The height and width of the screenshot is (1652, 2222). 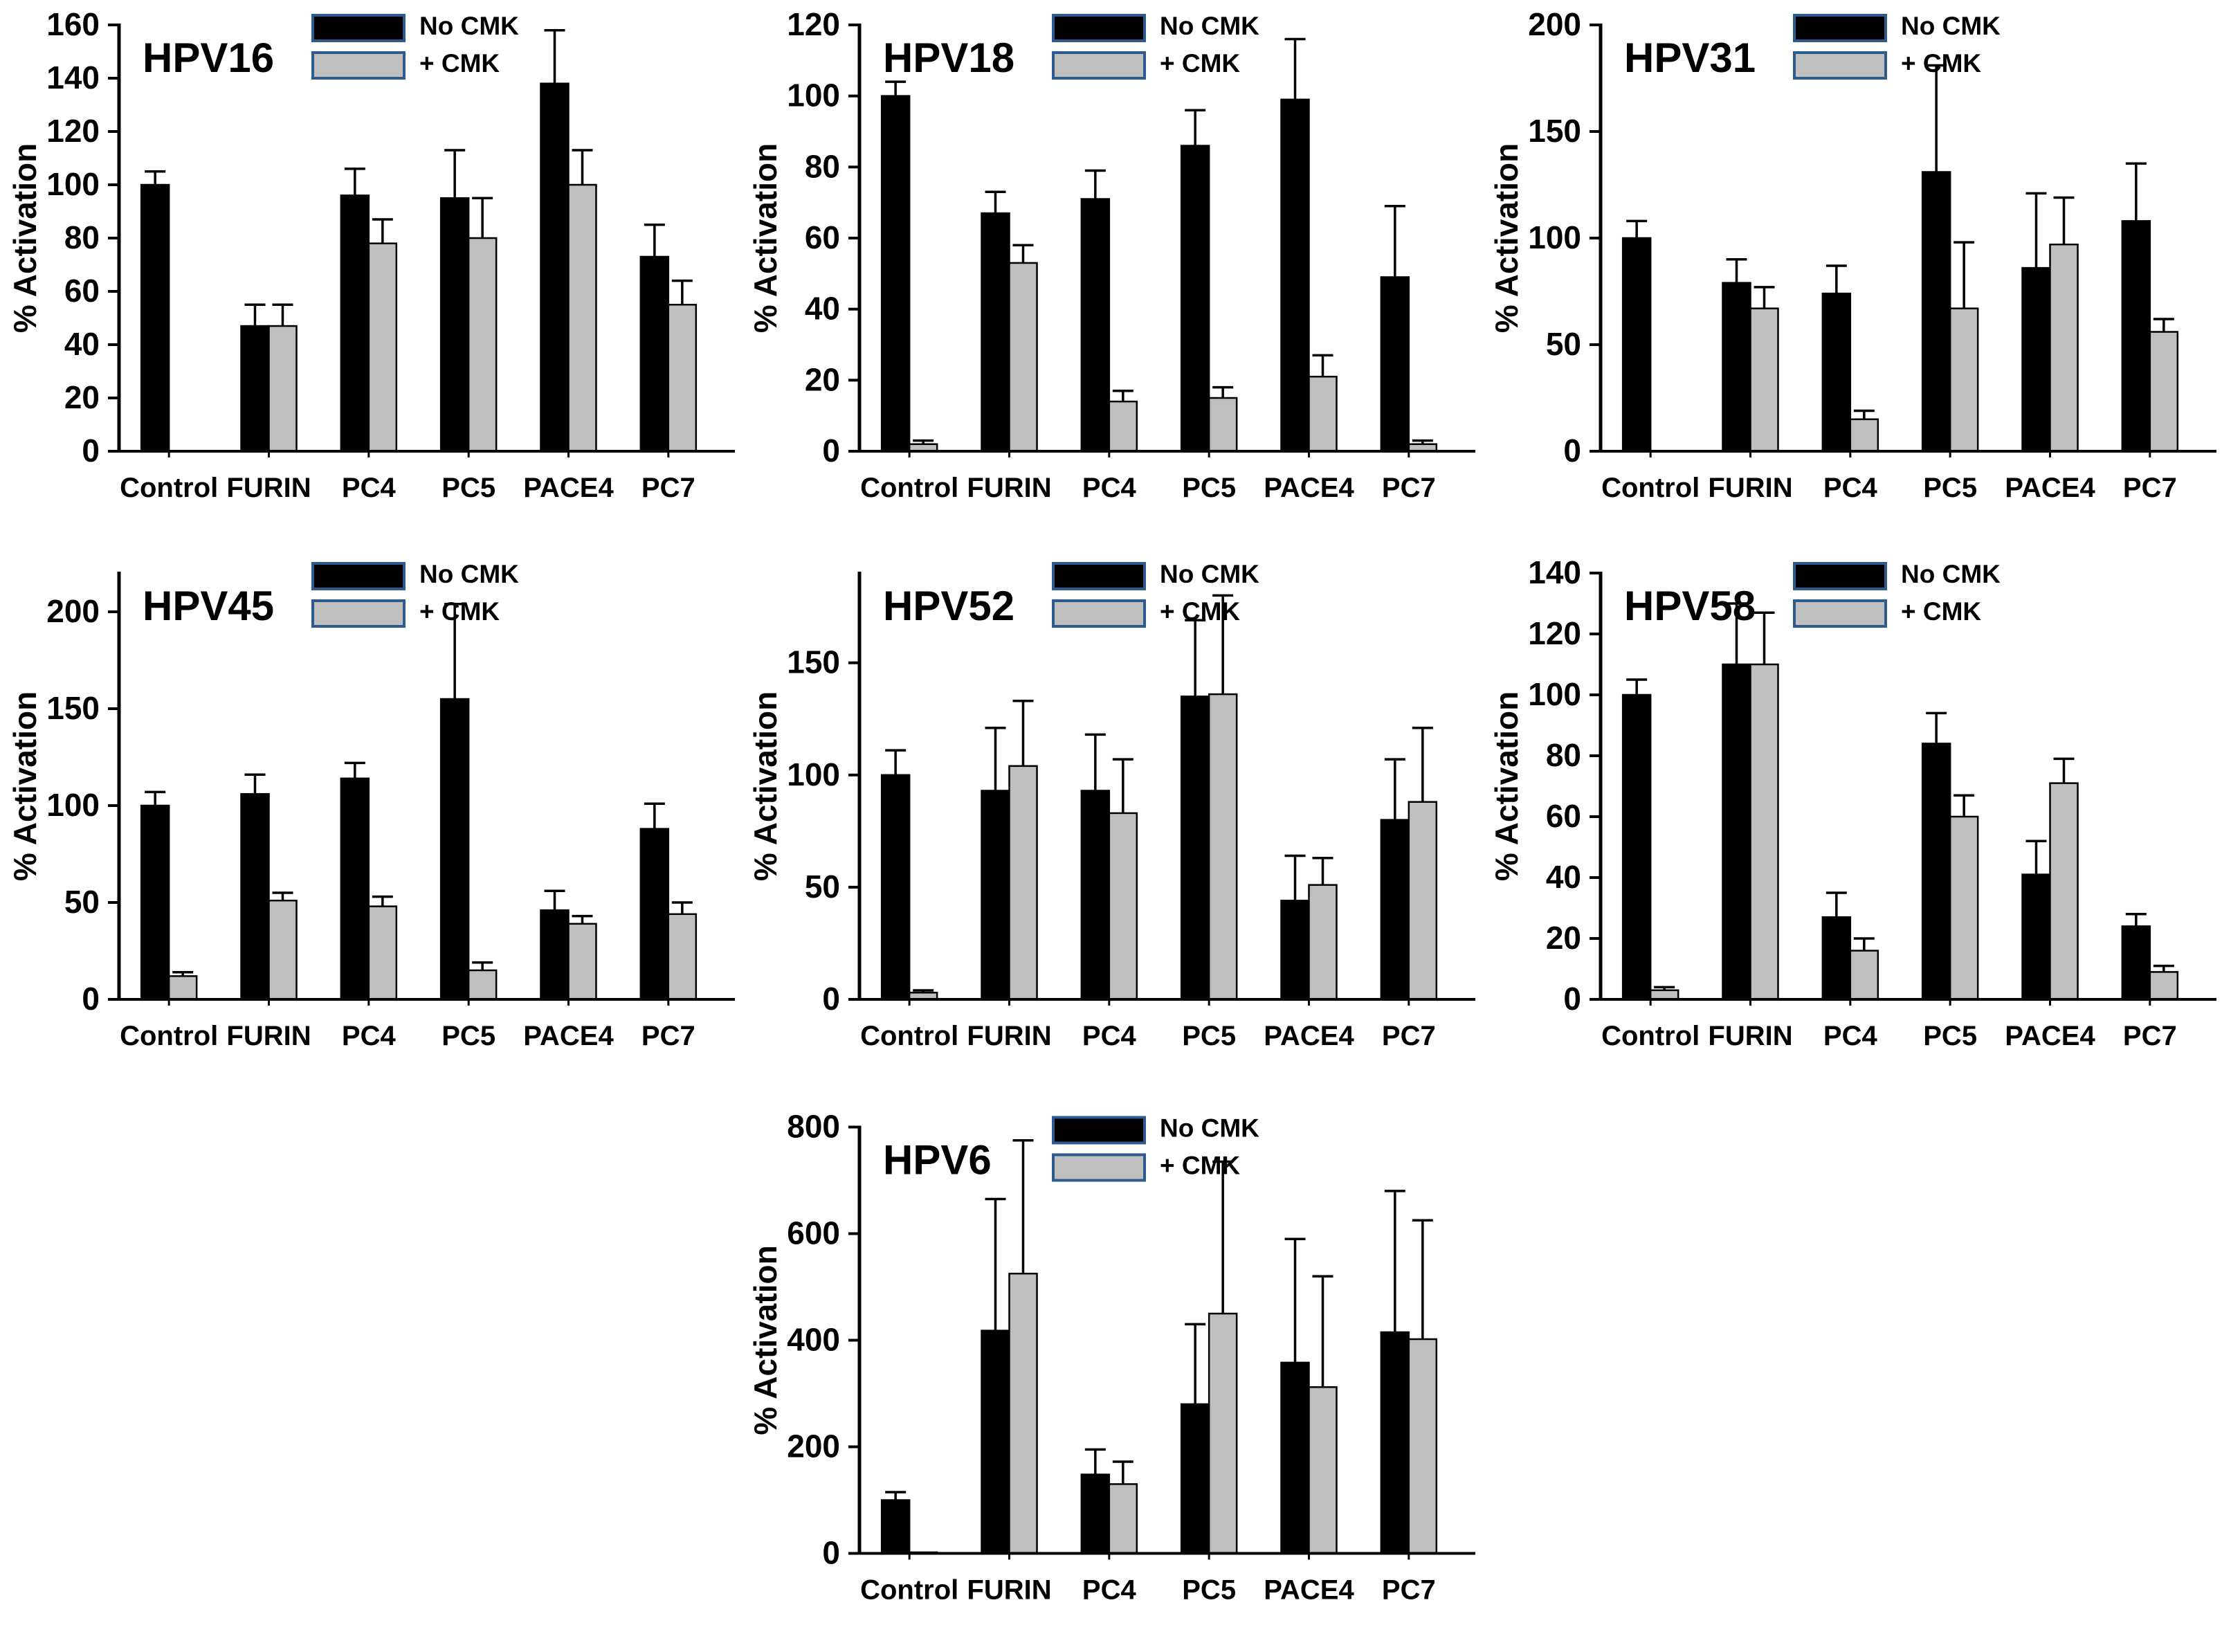 I want to click on chart-title: HPV6, so click(x=937, y=1160).